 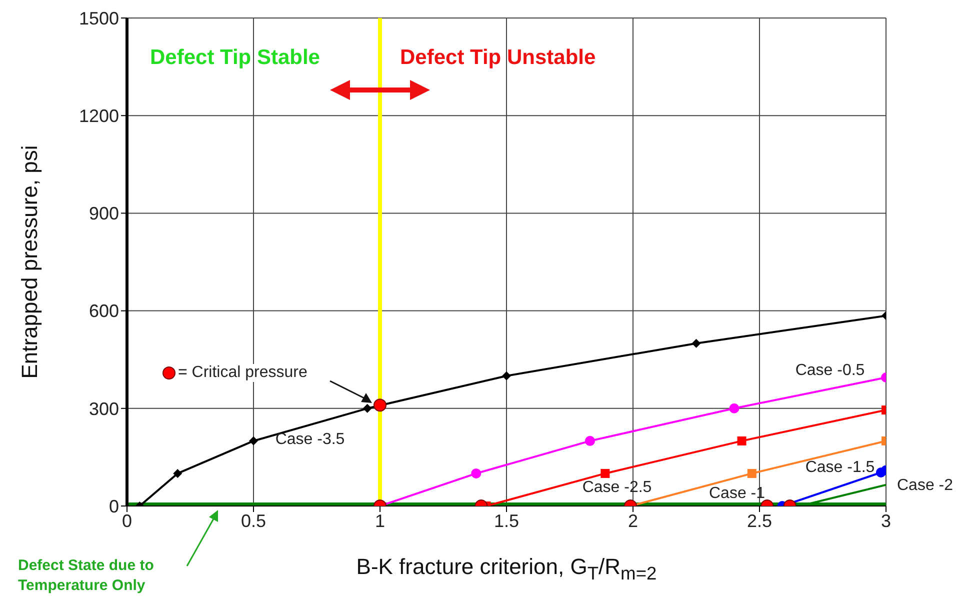 I want to click on series-label: Case -1.5, so click(x=840, y=468).